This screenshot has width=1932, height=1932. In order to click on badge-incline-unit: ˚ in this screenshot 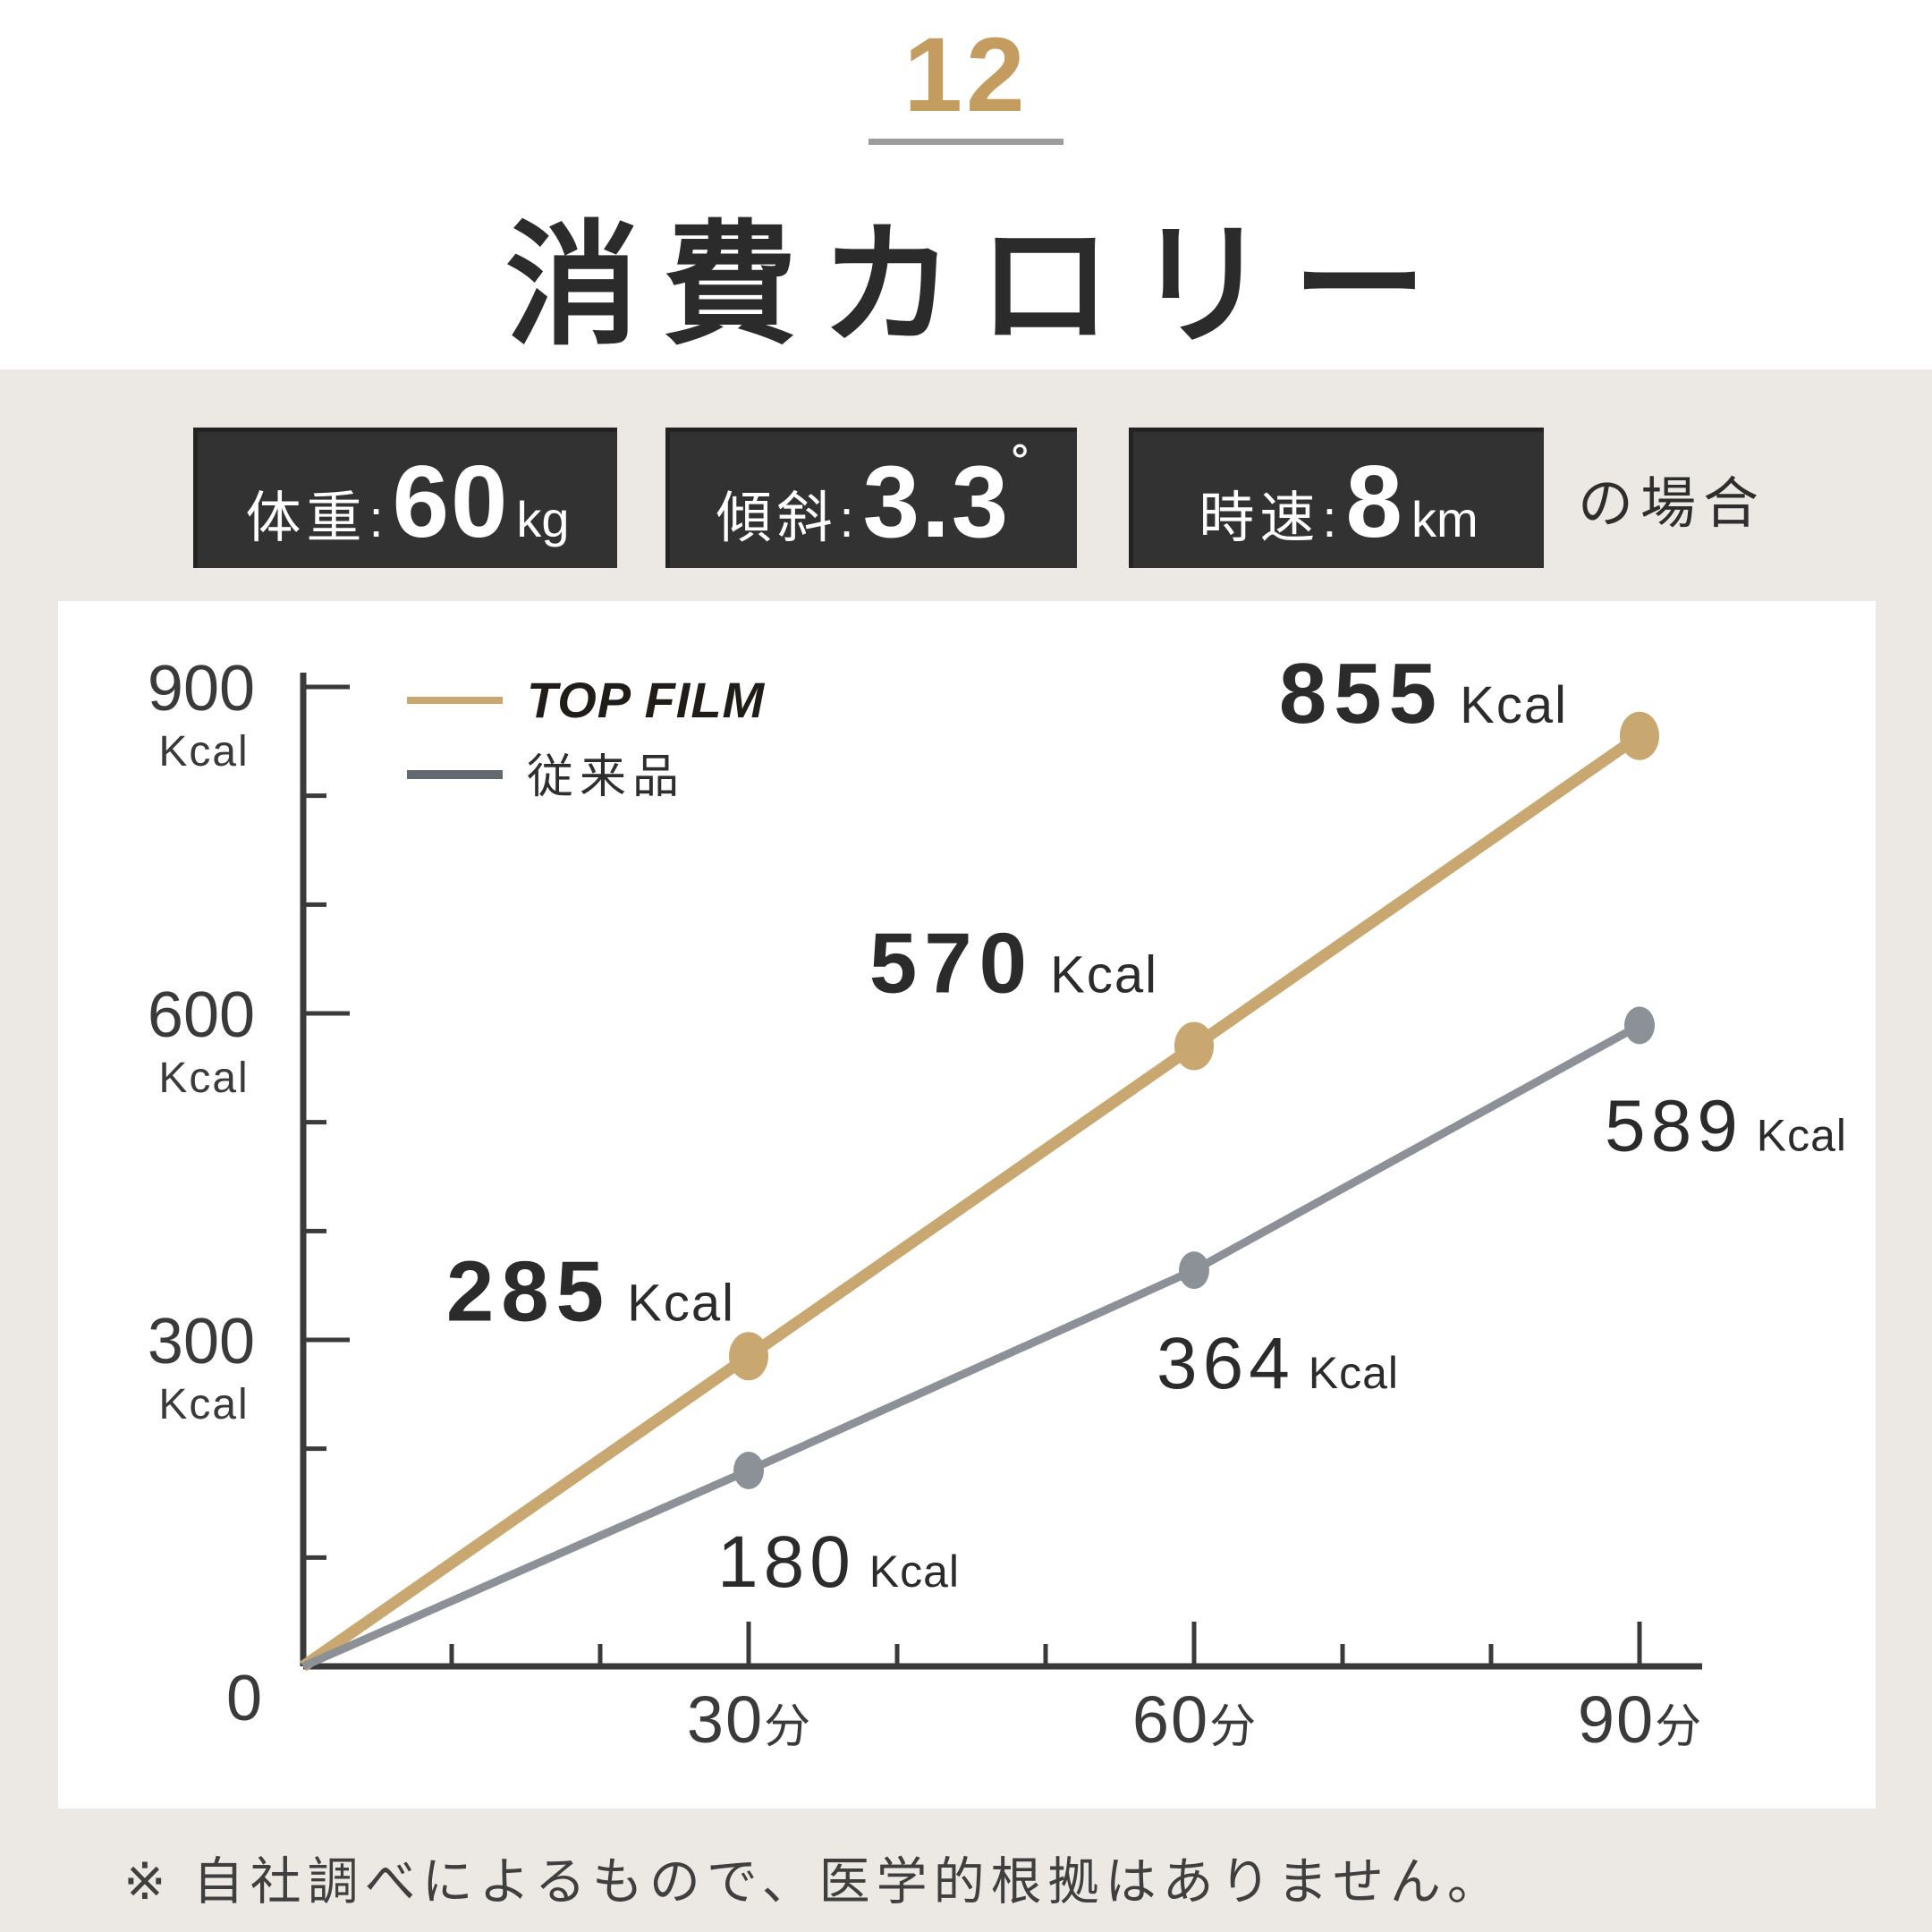, I will do `click(1021, 470)`.